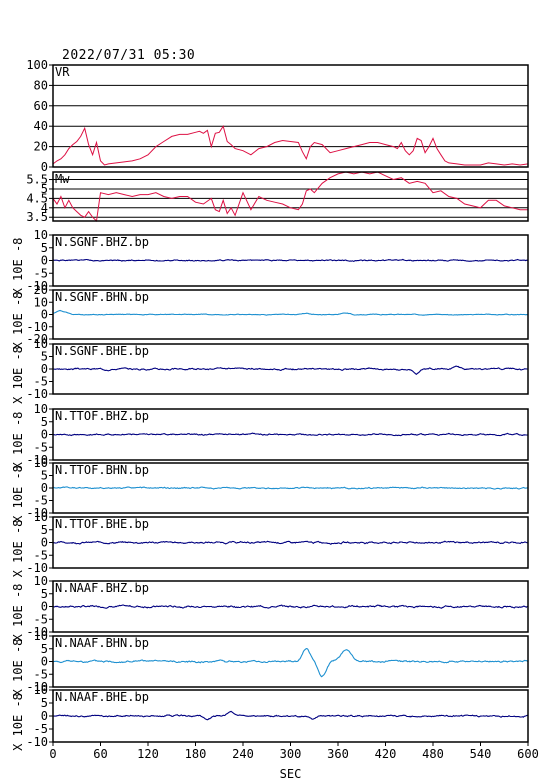  Describe the element at coordinates (37, 217) in the screenshot. I see `y-tick-label: 3.5` at that location.